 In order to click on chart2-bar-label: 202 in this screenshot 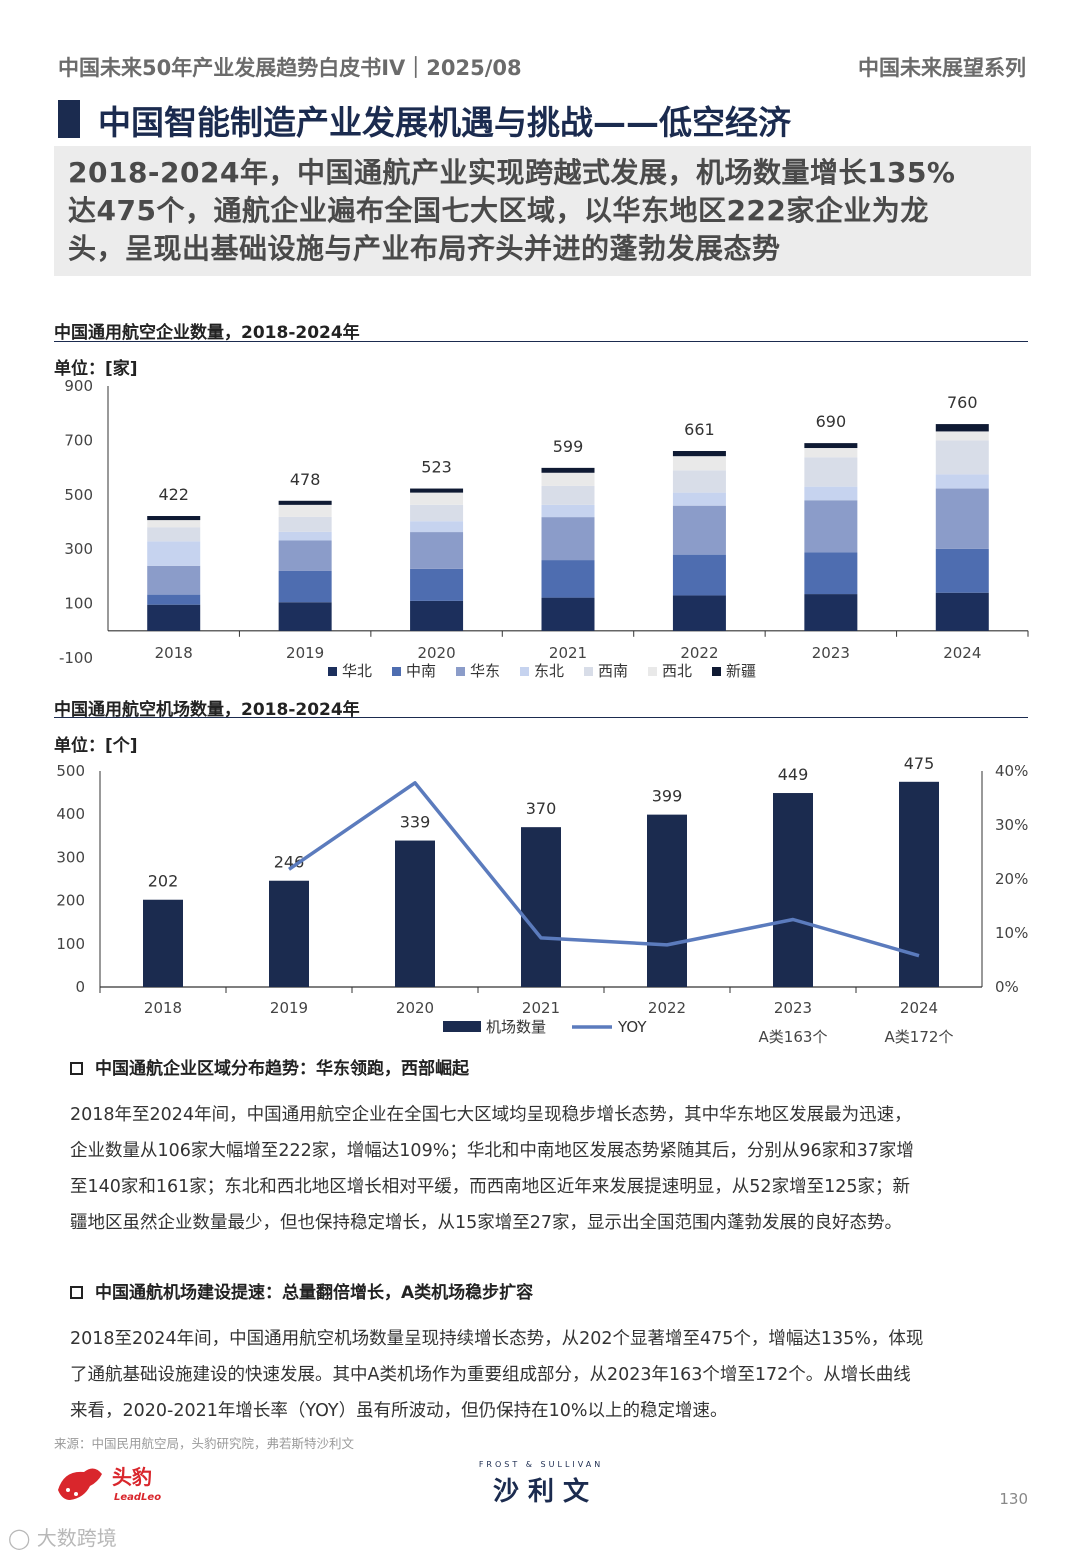, I will do `click(163, 881)`.